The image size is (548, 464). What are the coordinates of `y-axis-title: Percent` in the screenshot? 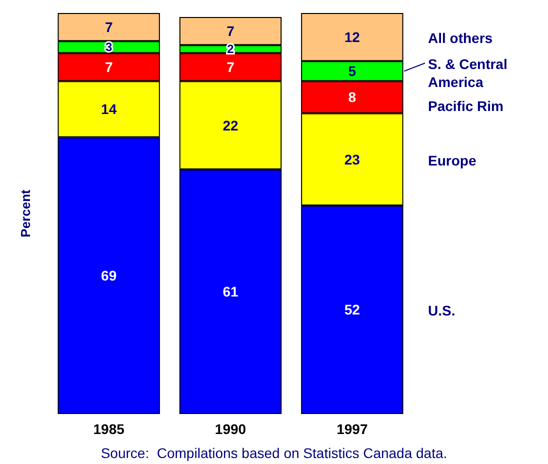 It's located at (25, 213).